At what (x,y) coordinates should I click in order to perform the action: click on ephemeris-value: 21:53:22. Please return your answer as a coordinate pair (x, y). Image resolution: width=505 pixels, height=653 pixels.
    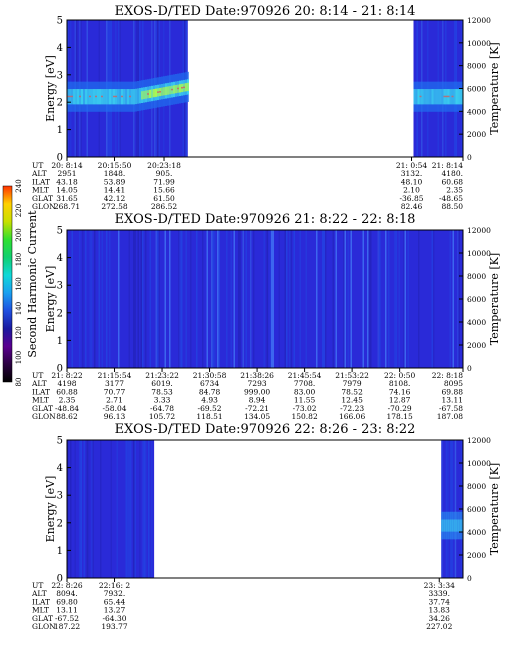
    Looking at the image, I should click on (352, 375).